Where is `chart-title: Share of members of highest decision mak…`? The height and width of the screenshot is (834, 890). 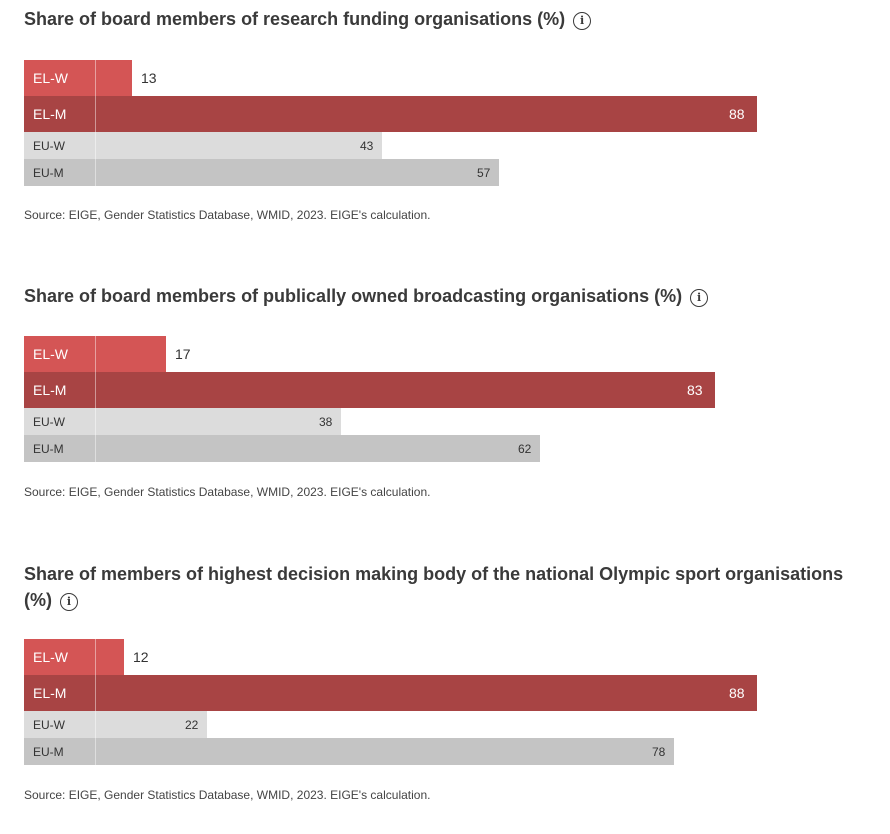
chart-title: Share of members of highest decision mak… is located at coordinates (449, 587).